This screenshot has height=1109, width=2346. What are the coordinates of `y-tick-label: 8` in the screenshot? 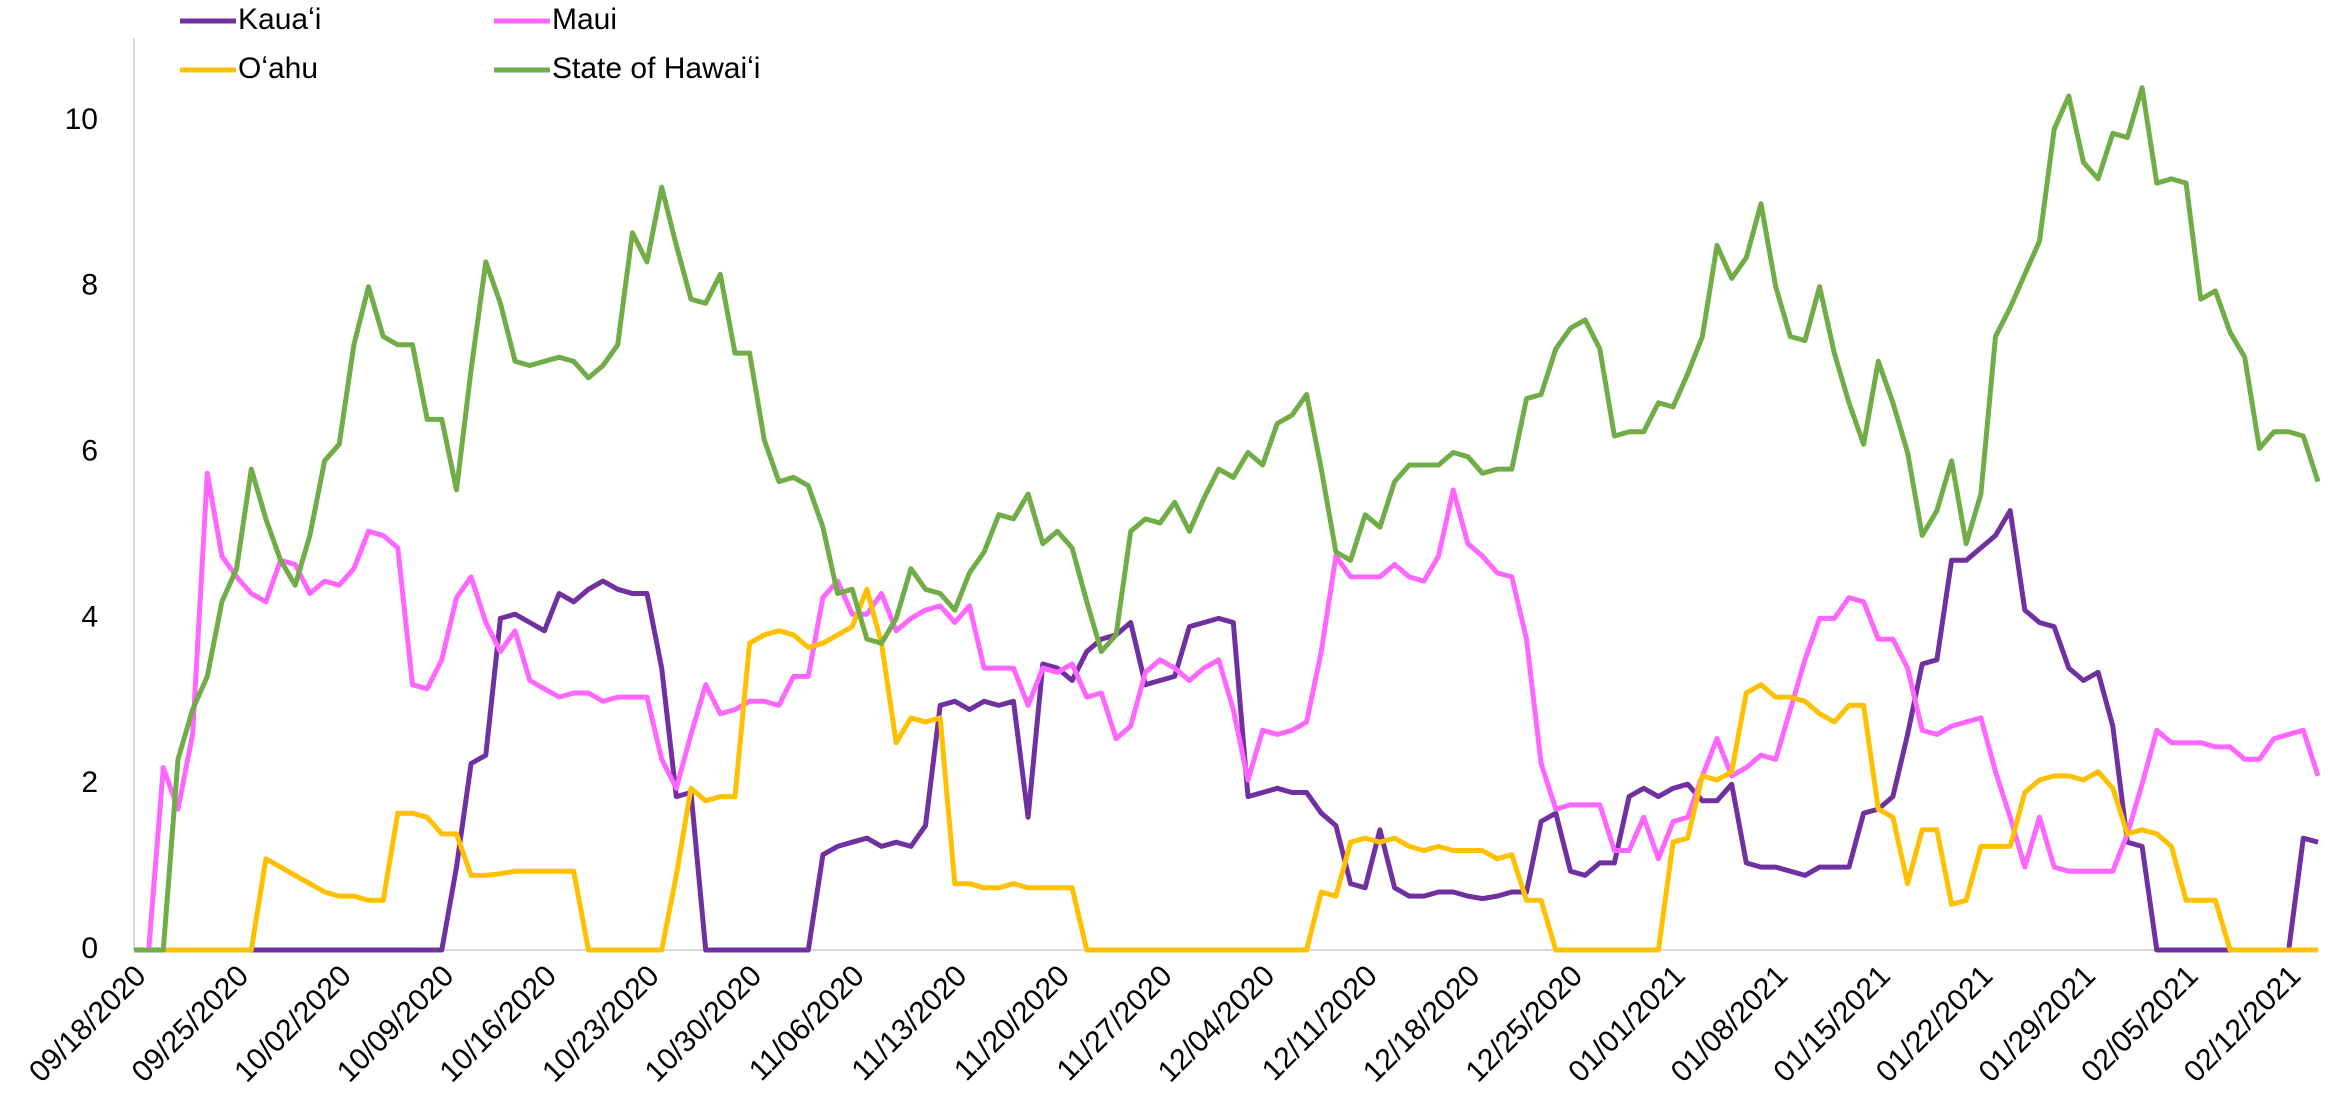 It's located at (89, 285).